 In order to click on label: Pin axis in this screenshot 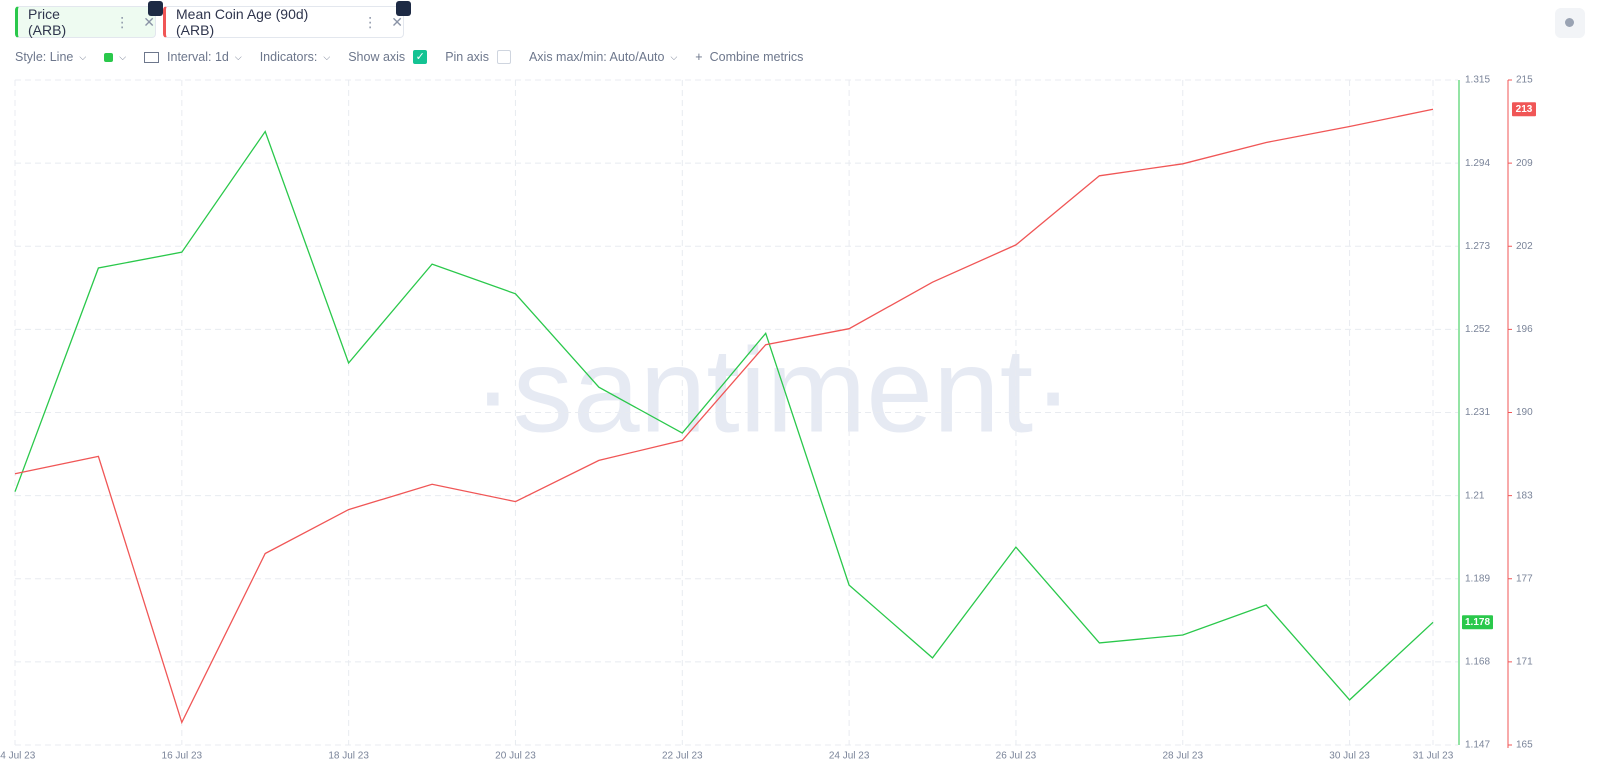, I will do `click(467, 57)`.